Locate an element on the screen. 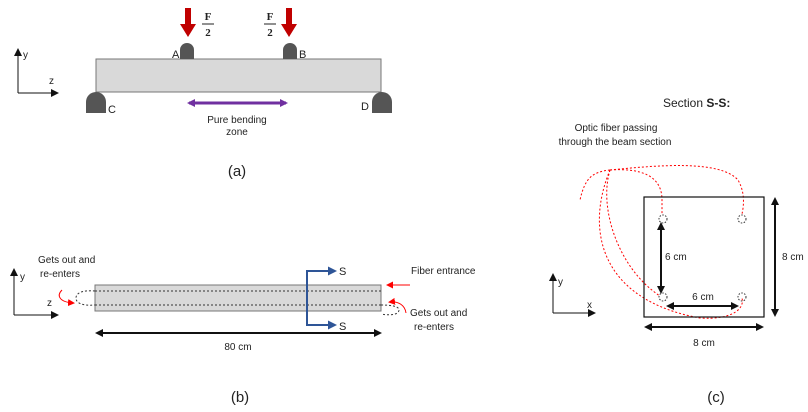 The image size is (808, 412). right-note-arrow is located at coordinates (397, 305).